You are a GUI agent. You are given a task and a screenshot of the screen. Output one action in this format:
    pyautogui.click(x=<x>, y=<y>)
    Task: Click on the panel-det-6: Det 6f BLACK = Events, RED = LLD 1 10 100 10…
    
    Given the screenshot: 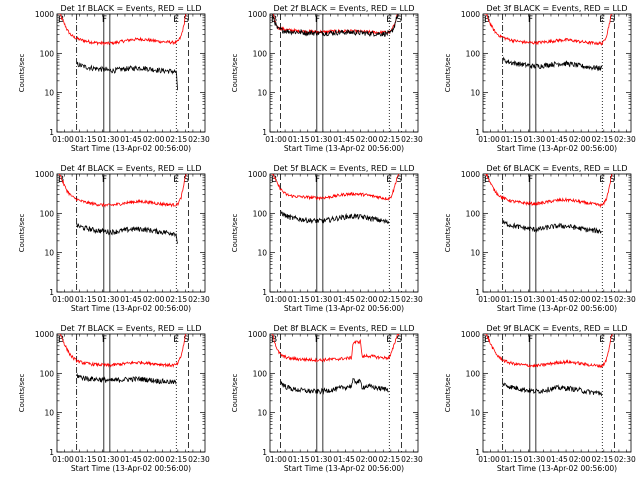 What is the action you would take?
    pyautogui.click(x=540, y=238)
    